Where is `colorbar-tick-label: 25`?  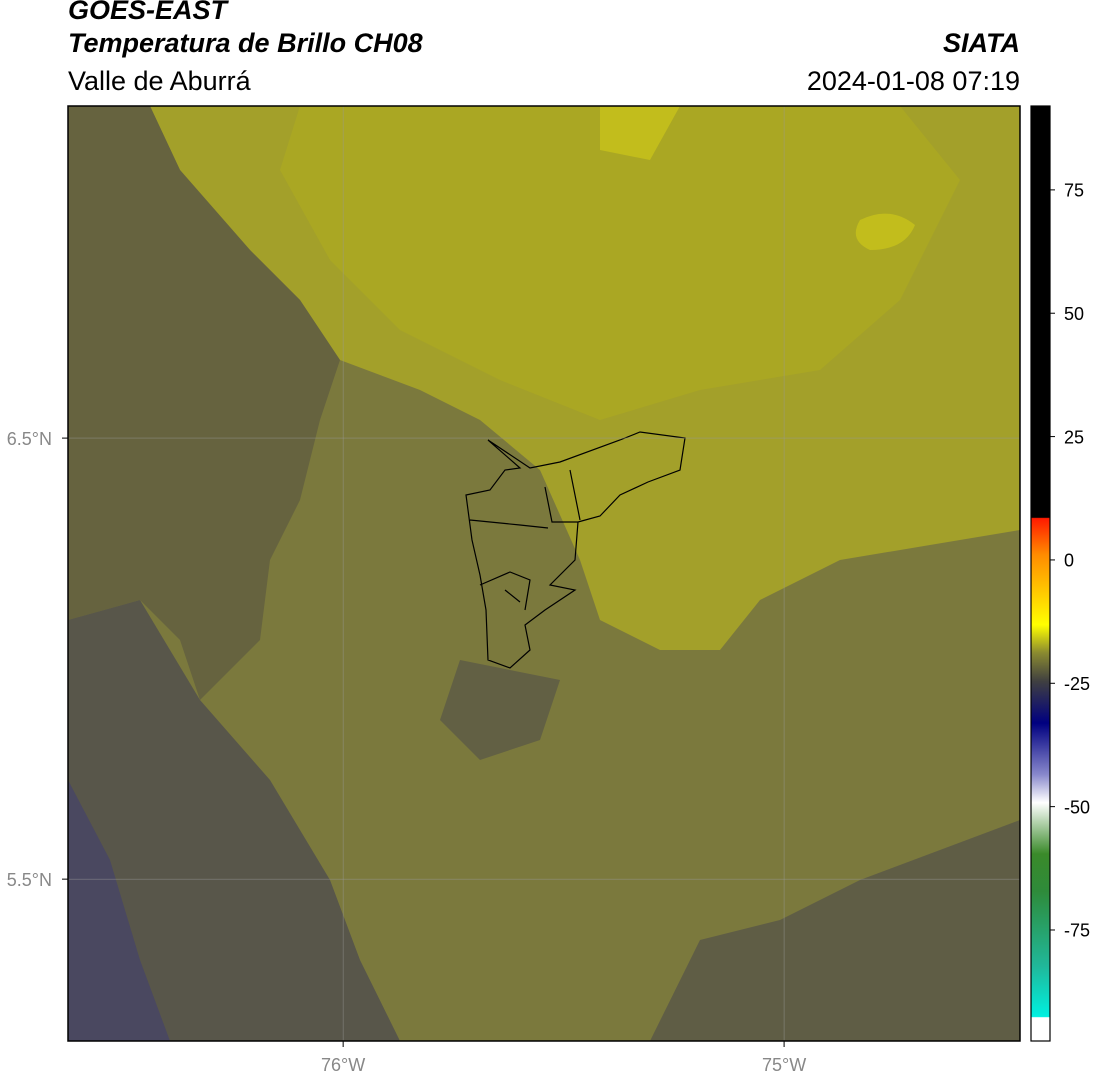
colorbar-tick-label: 25 is located at coordinates (1074, 437).